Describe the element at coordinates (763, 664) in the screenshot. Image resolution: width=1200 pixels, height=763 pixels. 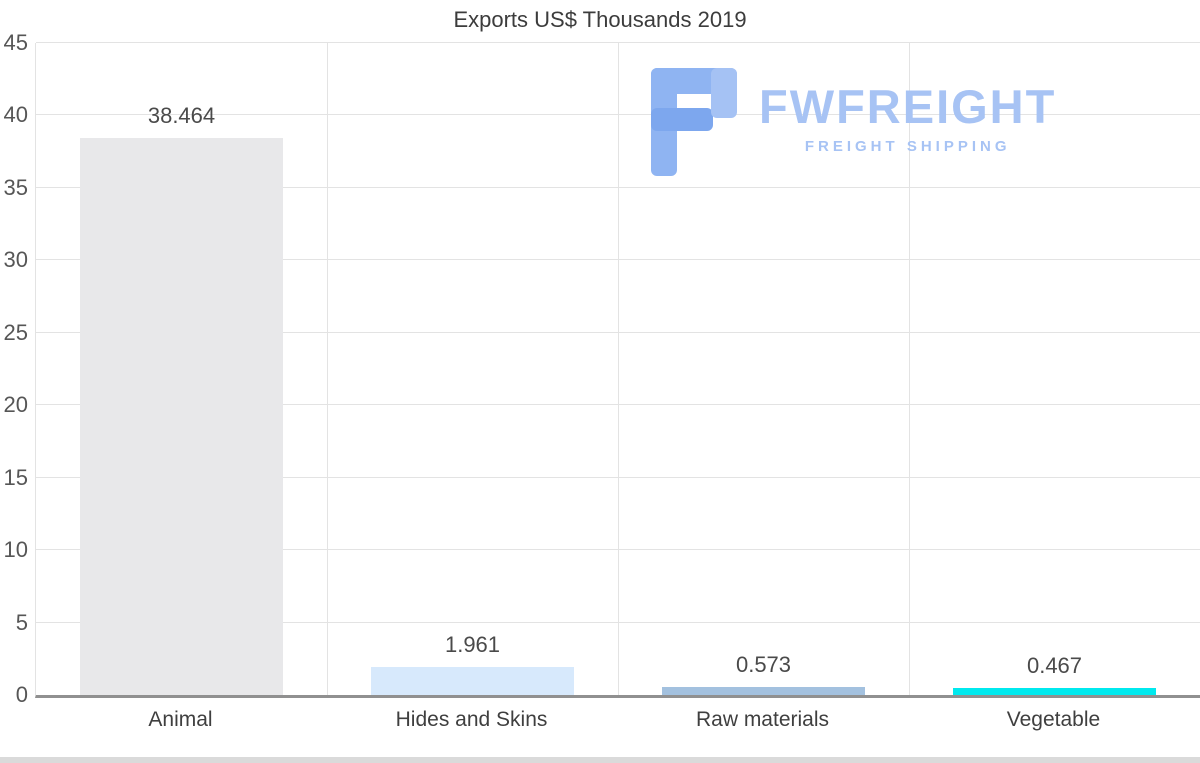
I see `bar-value-label: 0.573` at that location.